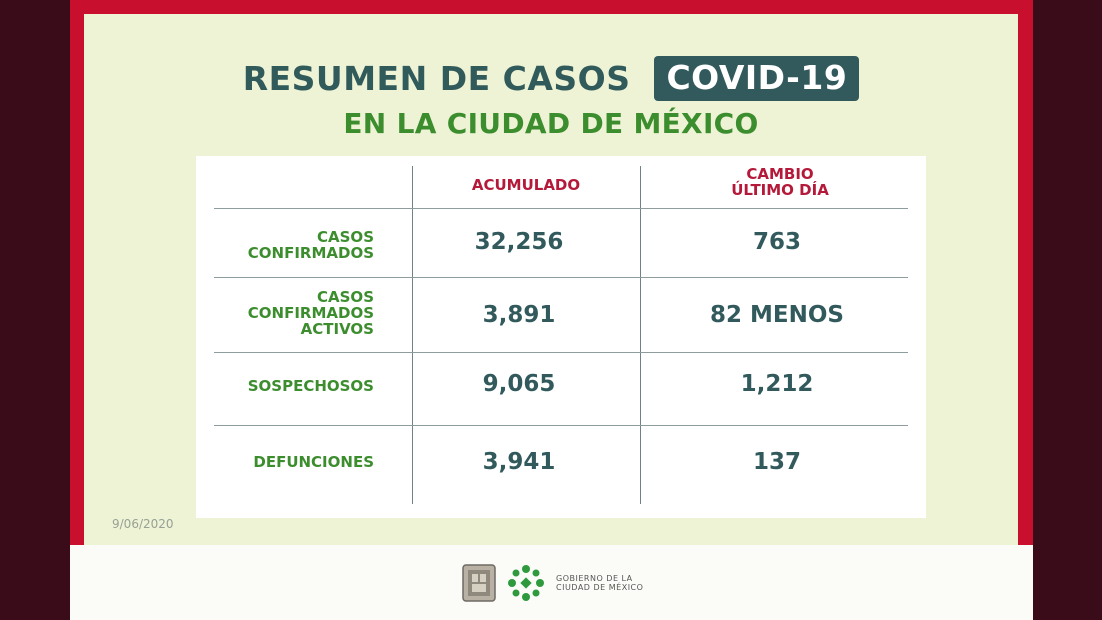 Image resolution: width=1102 pixels, height=620 pixels. What do you see at coordinates (600, 587) in the screenshot?
I see `gov-text-line2: CIUDAD DE MÉXICO` at bounding box center [600, 587].